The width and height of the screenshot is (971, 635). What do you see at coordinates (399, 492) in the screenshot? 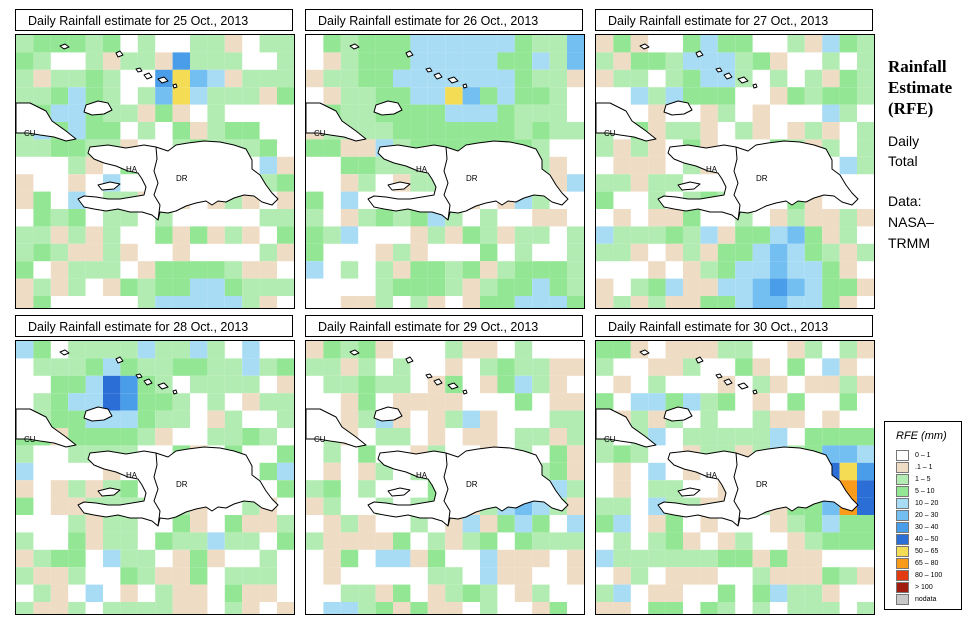
I see `gonave-island-outline` at bounding box center [399, 492].